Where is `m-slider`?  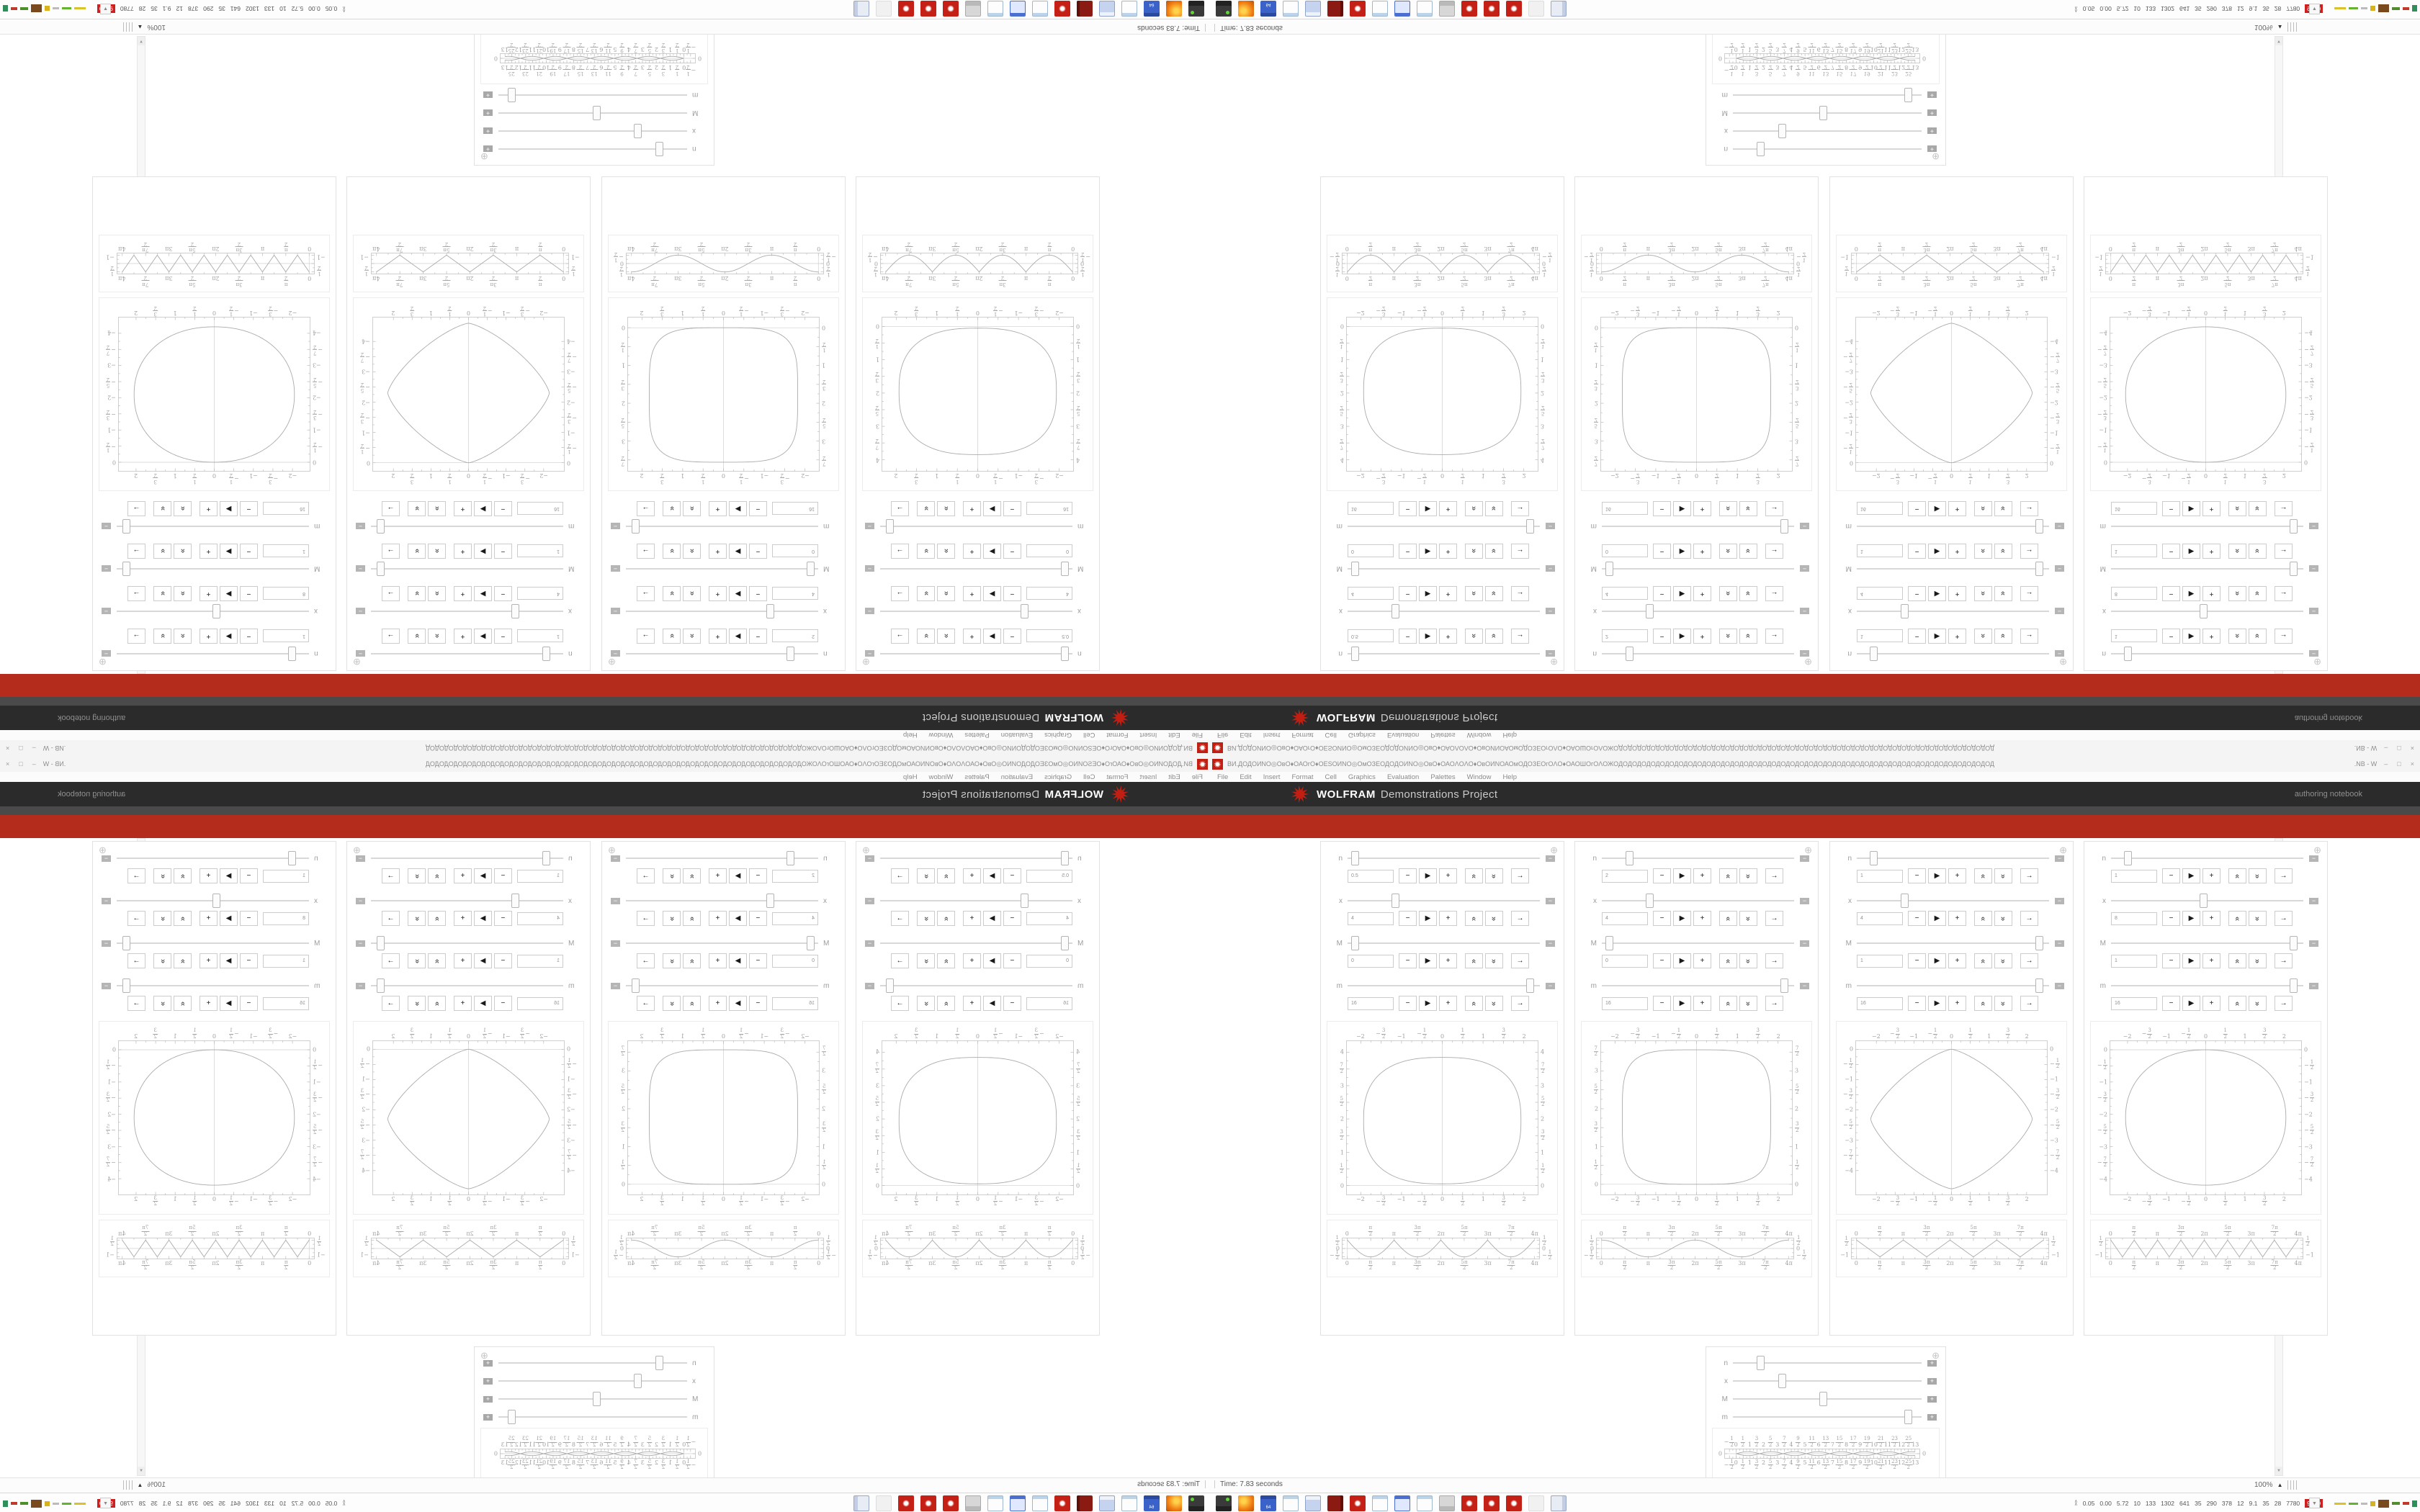 m-slider is located at coordinates (213, 526).